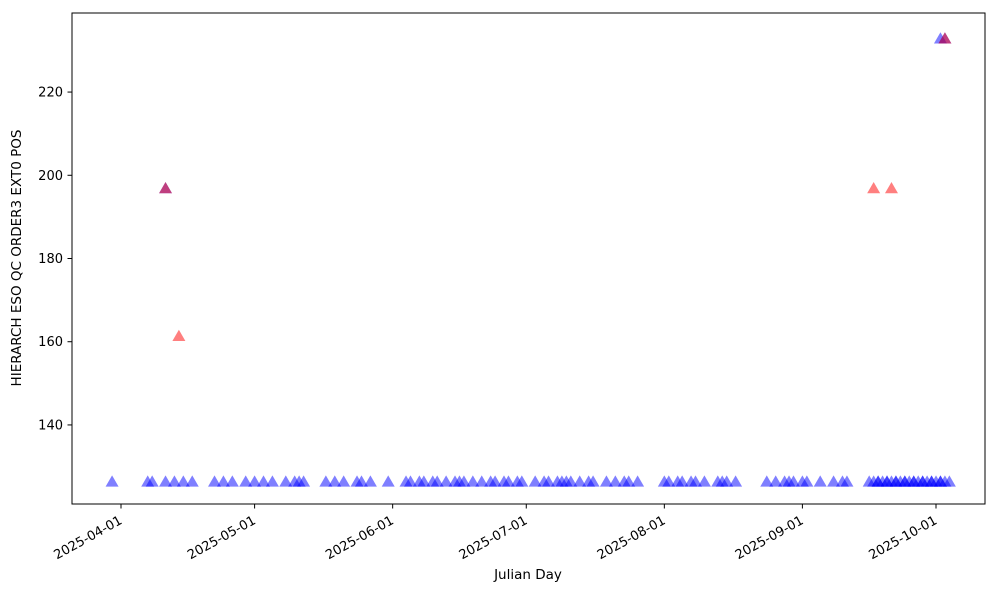 This screenshot has width=1000, height=604. What do you see at coordinates (631, 538) in the screenshot?
I see `x-tick-label: 2025-08-01` at bounding box center [631, 538].